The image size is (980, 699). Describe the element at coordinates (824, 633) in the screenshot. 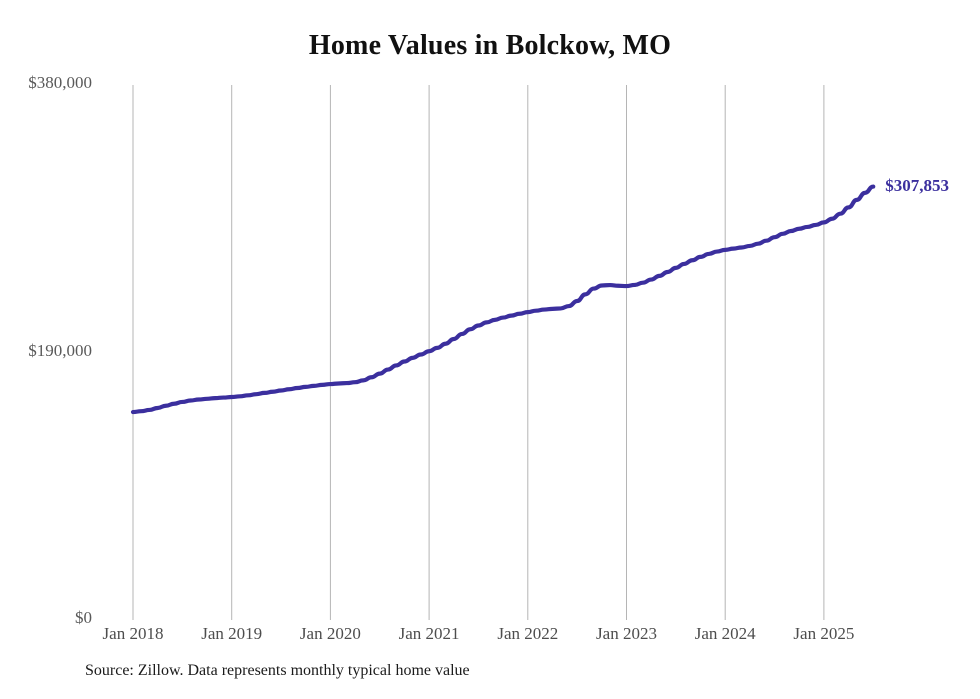

I see `x-axis-tick-label: Jan 2025` at that location.